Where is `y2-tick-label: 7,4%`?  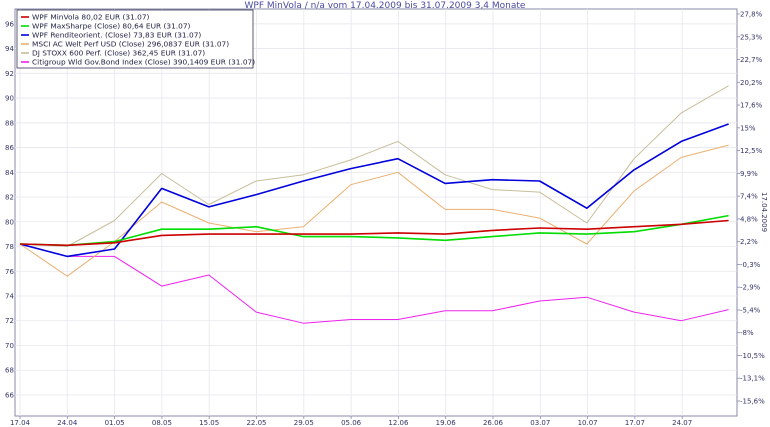 y2-tick-label: 7,4% is located at coordinates (749, 197).